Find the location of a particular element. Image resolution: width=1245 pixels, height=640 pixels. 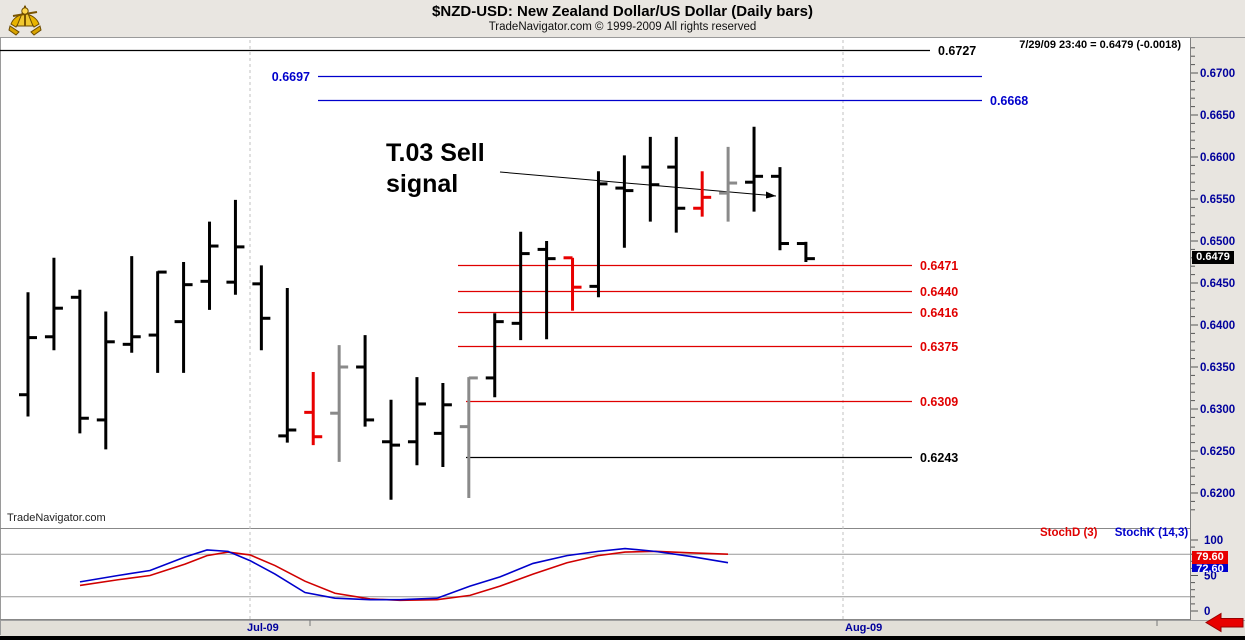

date-label-aug: Aug-09 is located at coordinates (864, 628).